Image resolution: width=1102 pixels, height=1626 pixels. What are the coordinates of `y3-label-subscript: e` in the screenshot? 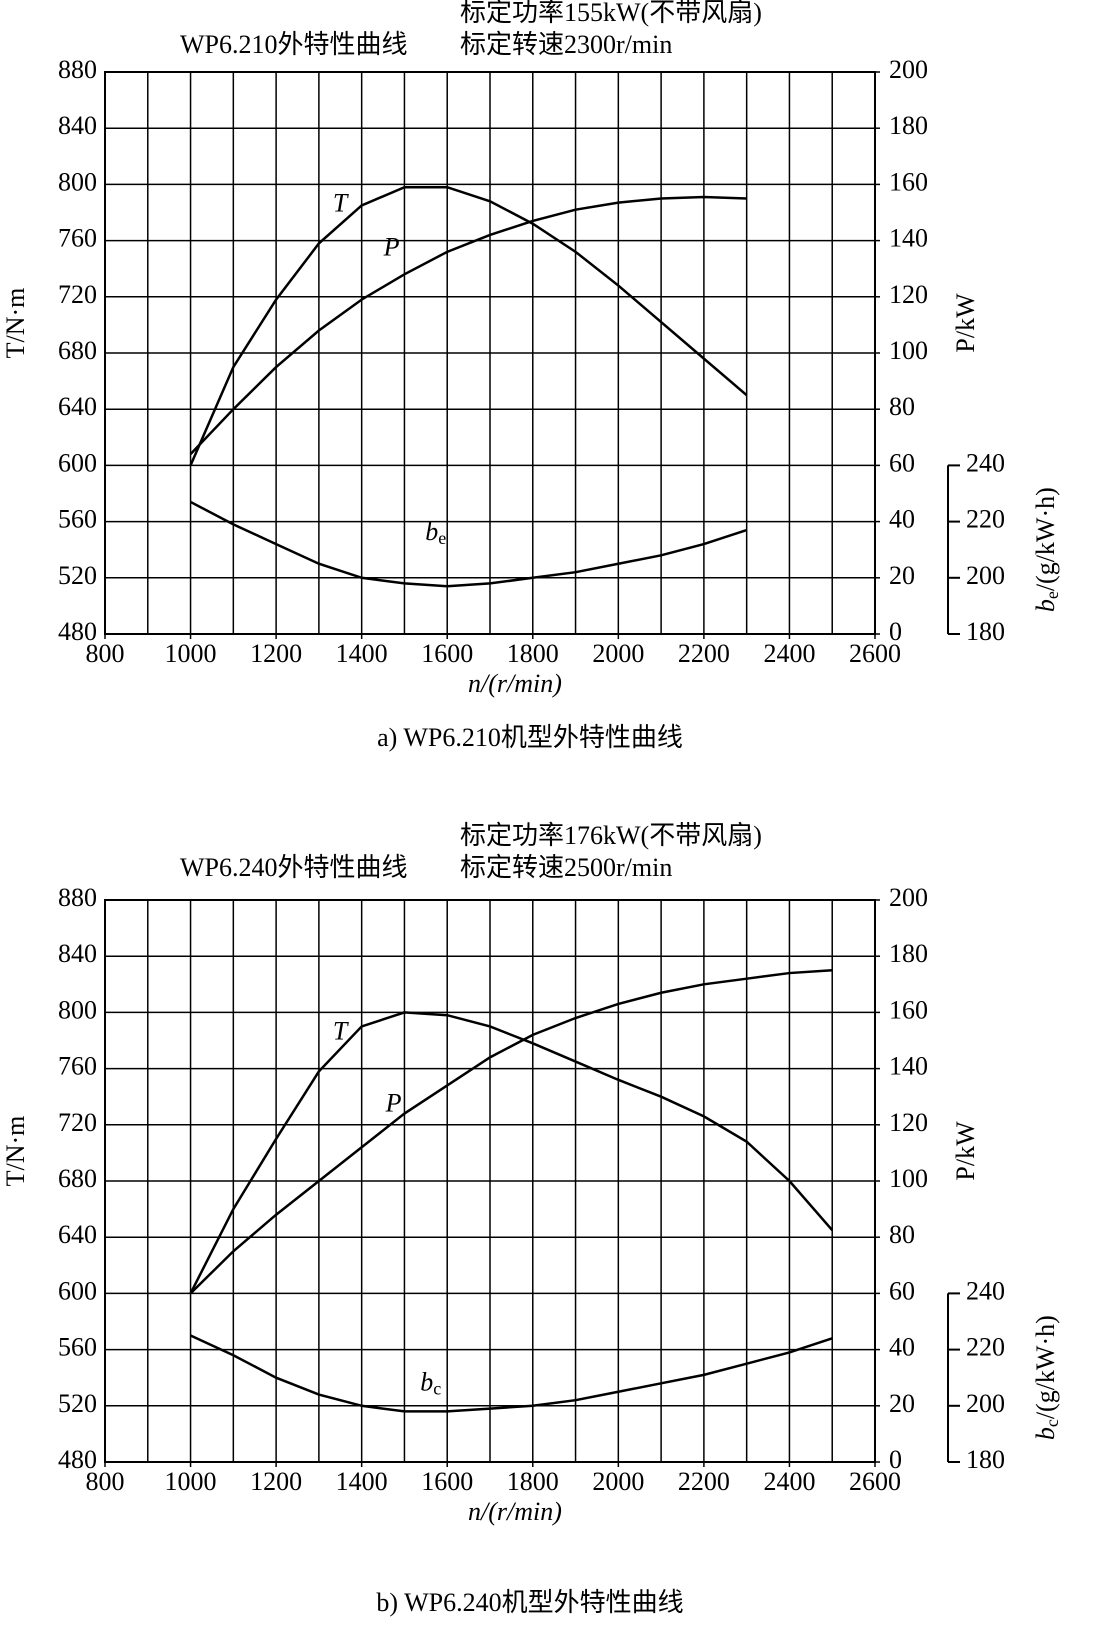 It's located at (1052, 595).